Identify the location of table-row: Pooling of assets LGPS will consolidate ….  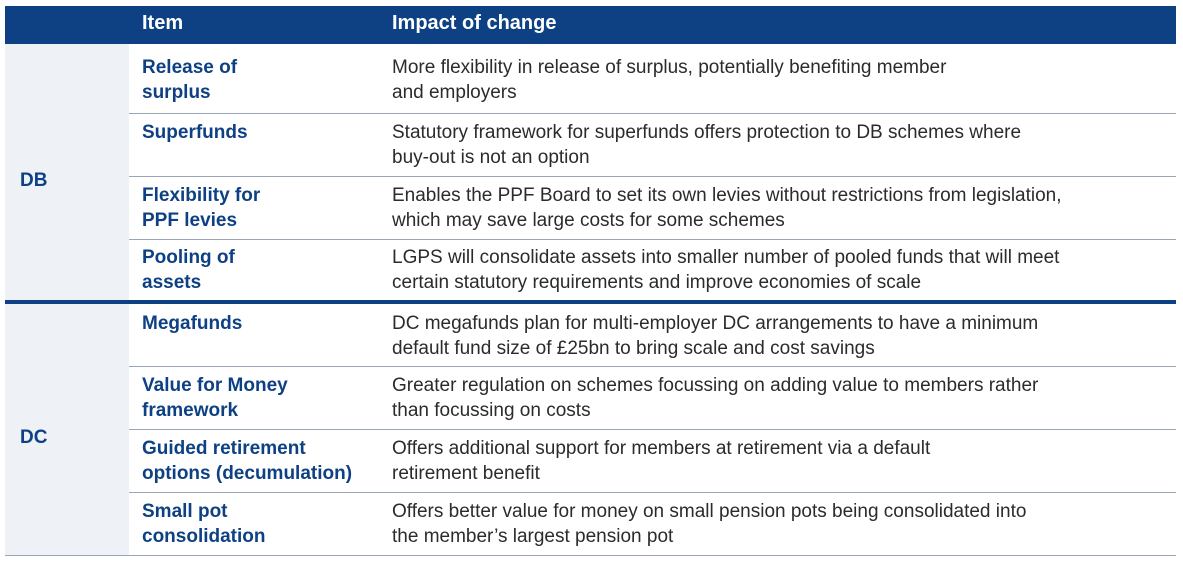
(652, 270).